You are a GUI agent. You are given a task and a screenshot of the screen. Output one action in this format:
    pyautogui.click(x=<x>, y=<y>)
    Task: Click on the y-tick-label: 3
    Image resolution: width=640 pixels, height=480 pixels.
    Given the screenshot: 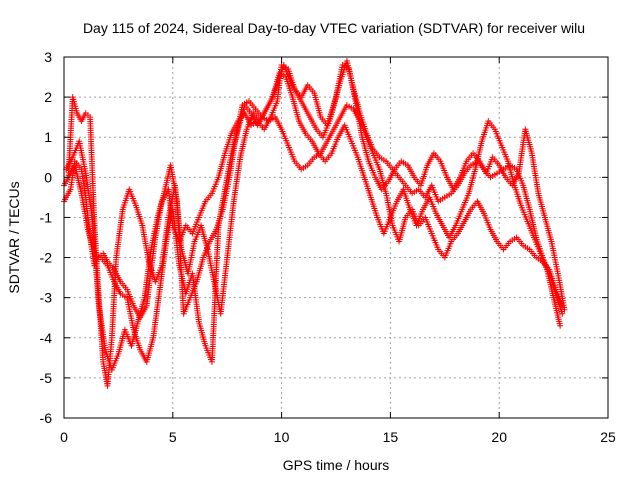 What is the action you would take?
    pyautogui.click(x=48, y=57)
    